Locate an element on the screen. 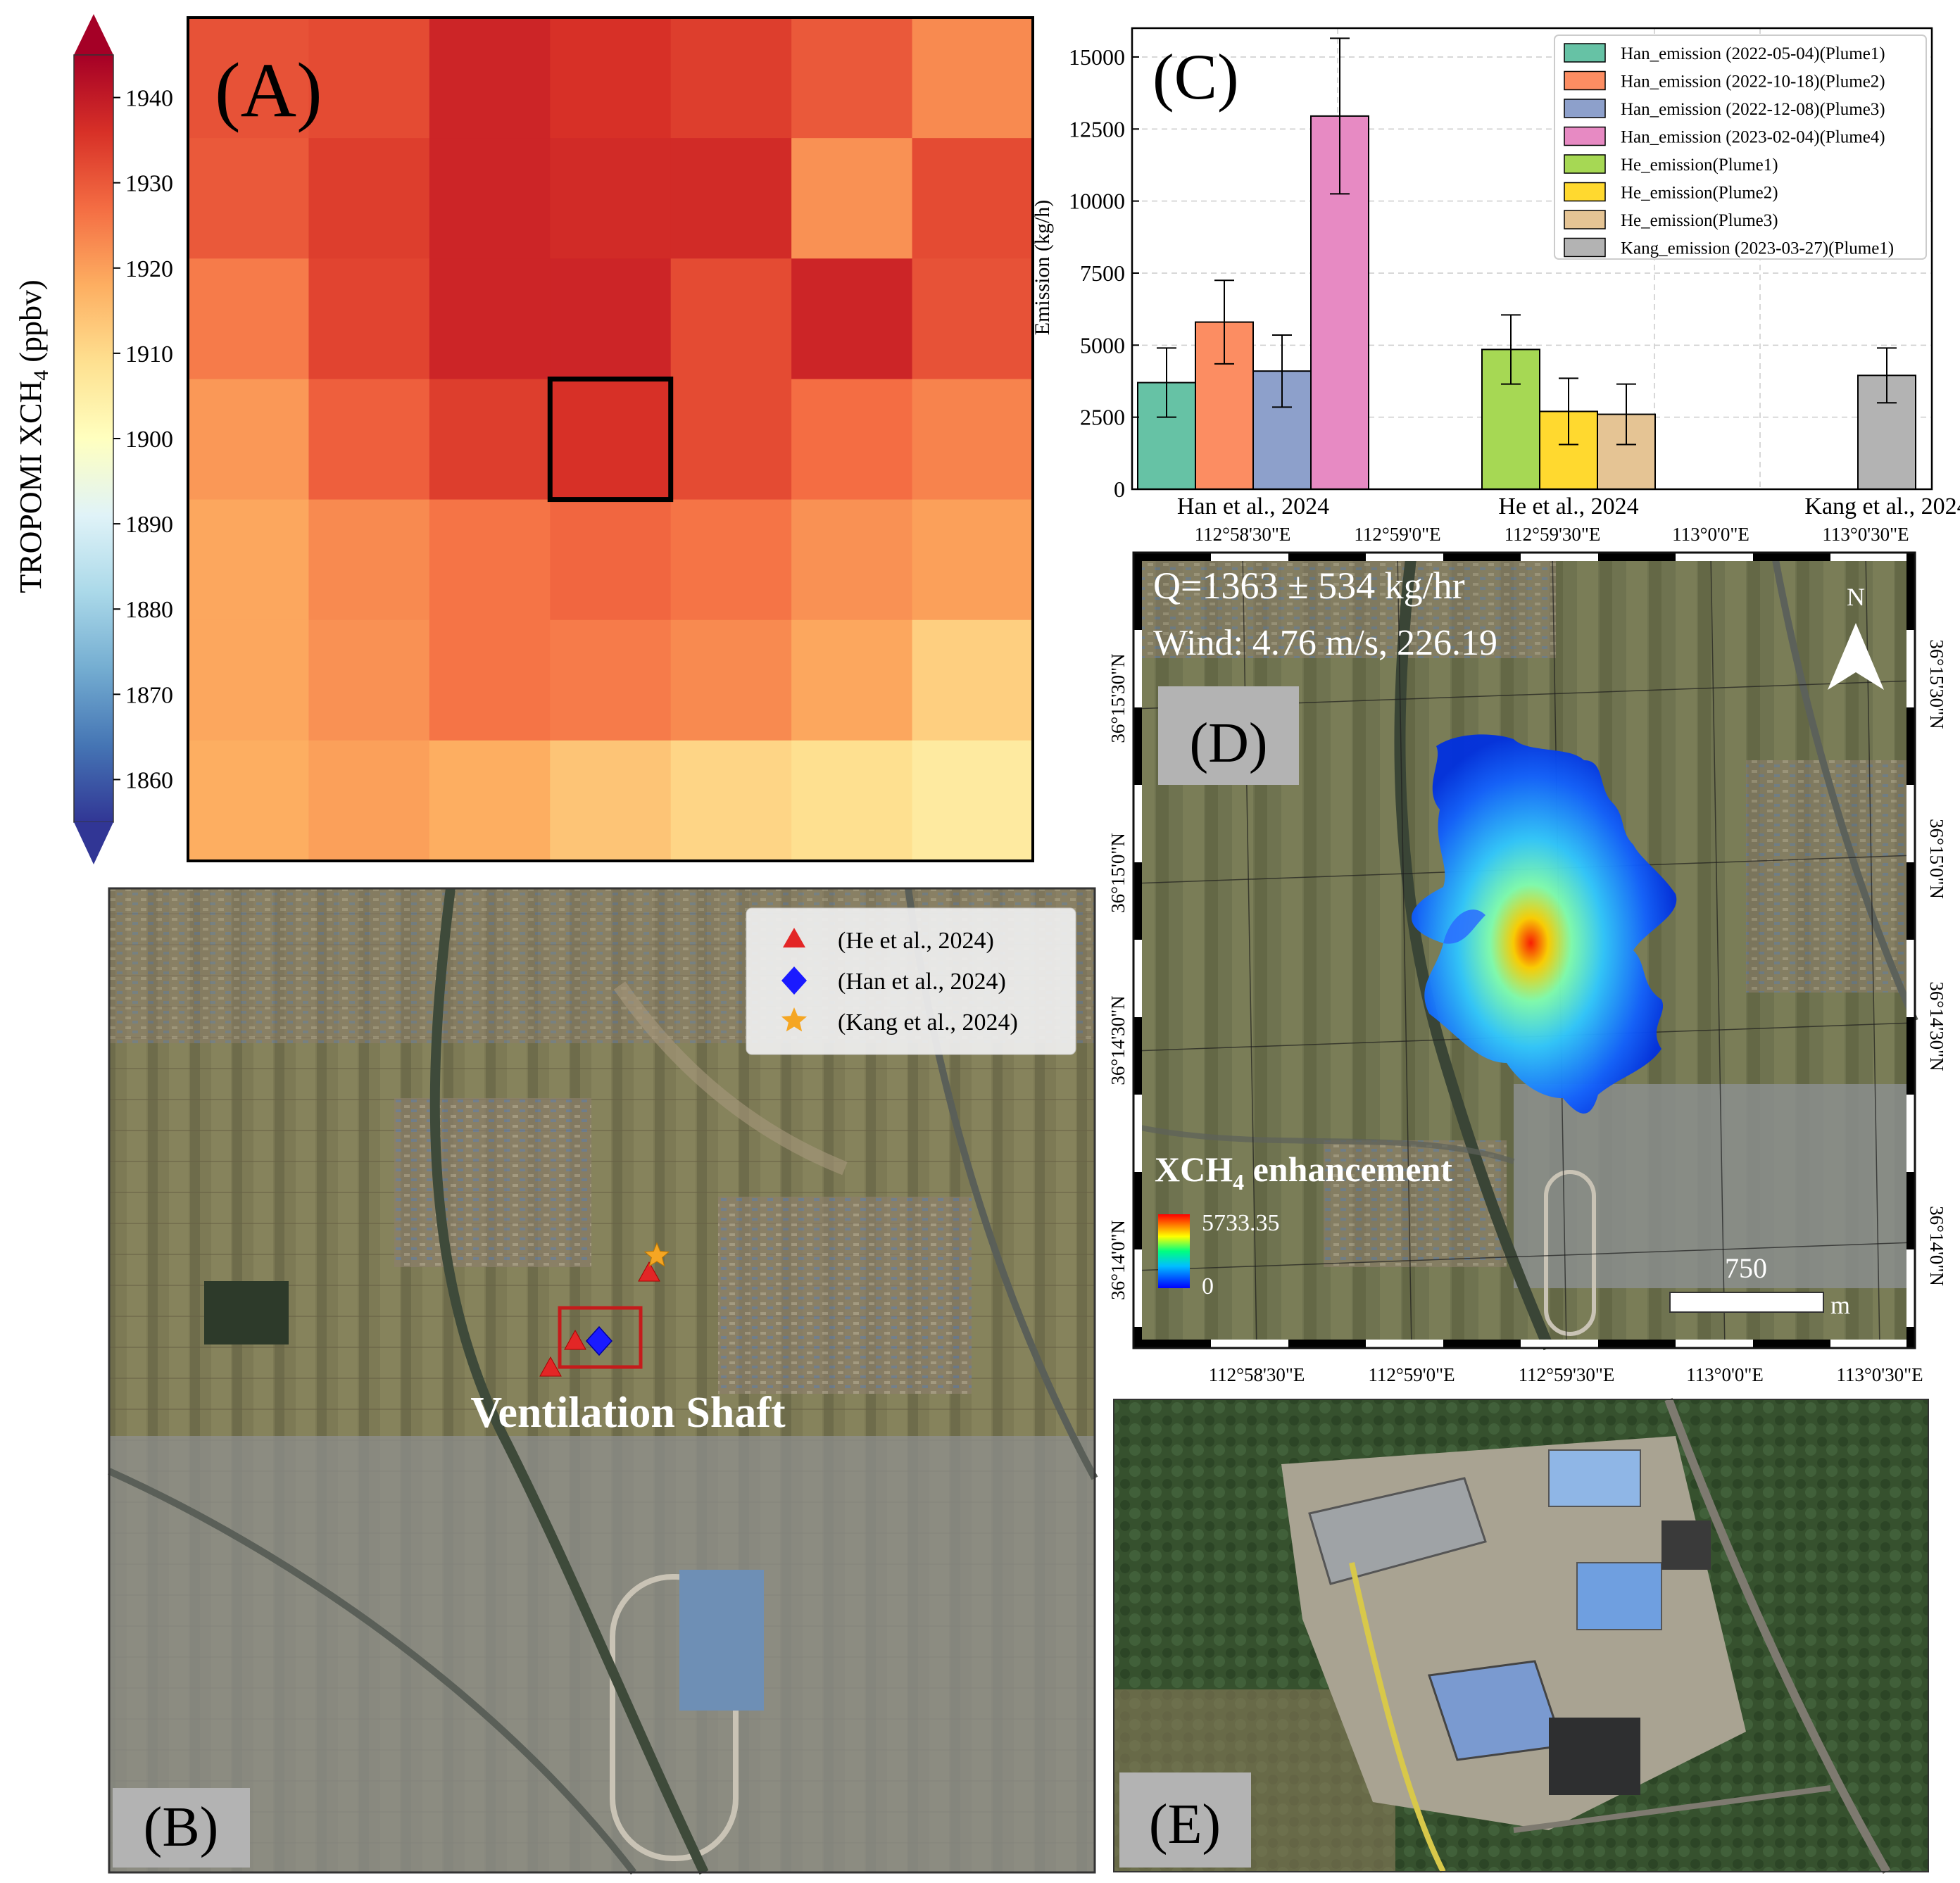  satellite-photo-e is located at coordinates (1521, 1635).